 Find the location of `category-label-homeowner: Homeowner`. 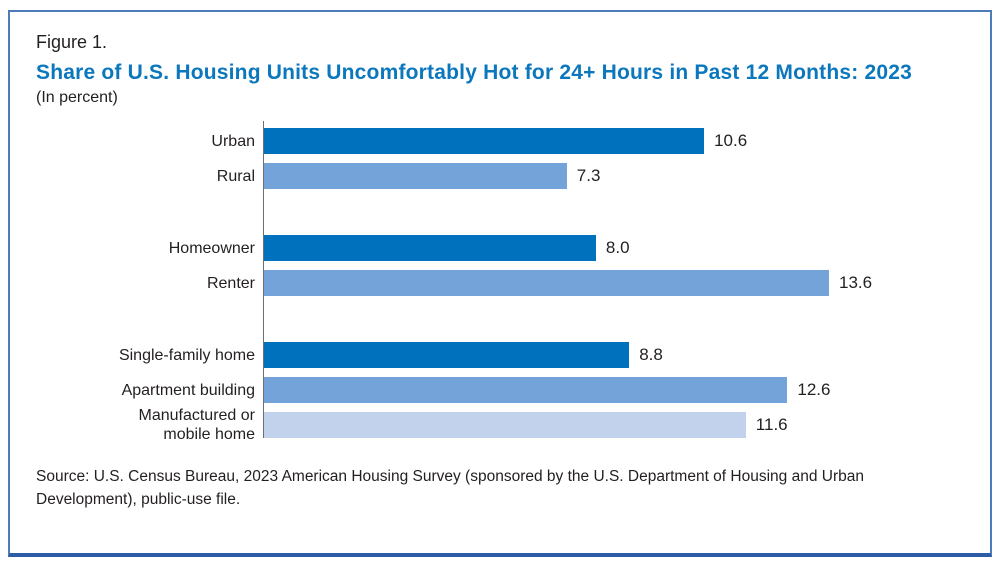

category-label-homeowner: Homeowner is located at coordinates (211, 248).